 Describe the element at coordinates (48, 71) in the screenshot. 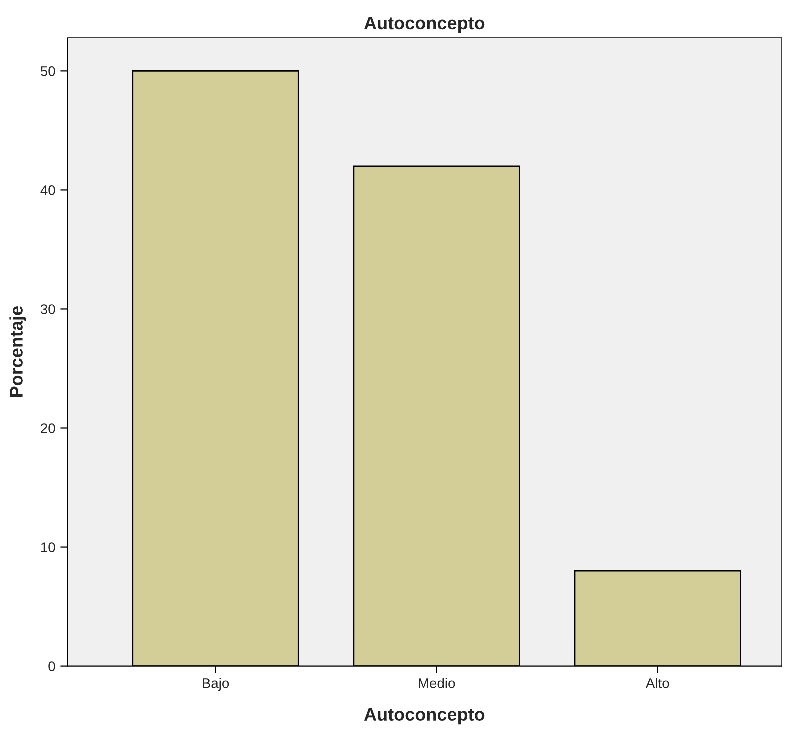

I see `y-tick-label: 50` at that location.